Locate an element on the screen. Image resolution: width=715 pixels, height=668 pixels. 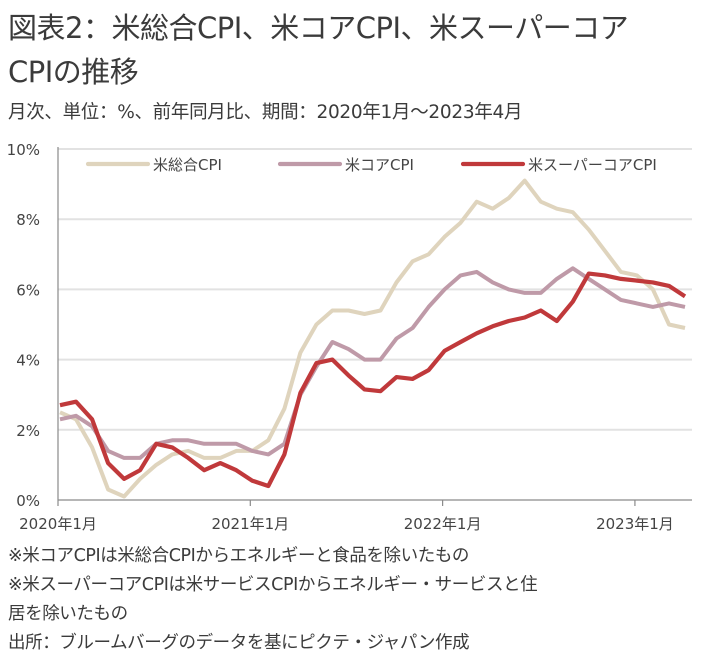
footnote-supercore-def: ※米スーパーコアCPIは米サービスCPIからエネルギー・サービスと住 is located at coordinates (273, 585).